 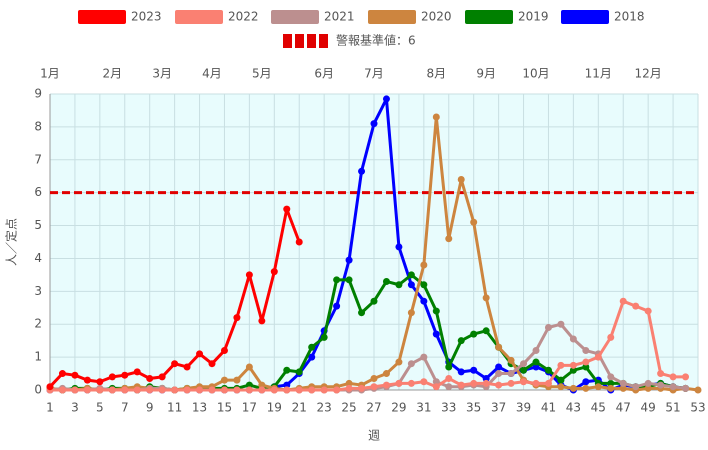 I want to click on y-tick-label: 2, so click(x=38, y=324).